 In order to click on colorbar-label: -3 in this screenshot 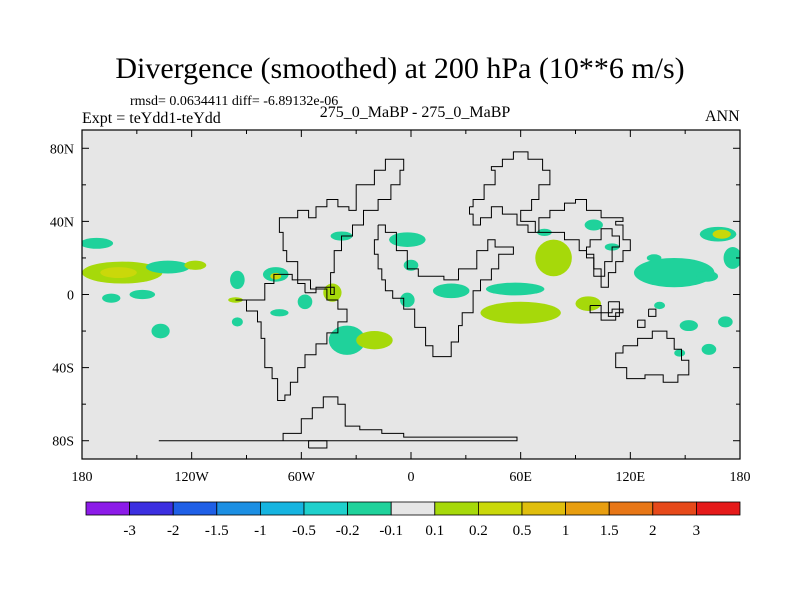, I will do `click(129, 531)`.